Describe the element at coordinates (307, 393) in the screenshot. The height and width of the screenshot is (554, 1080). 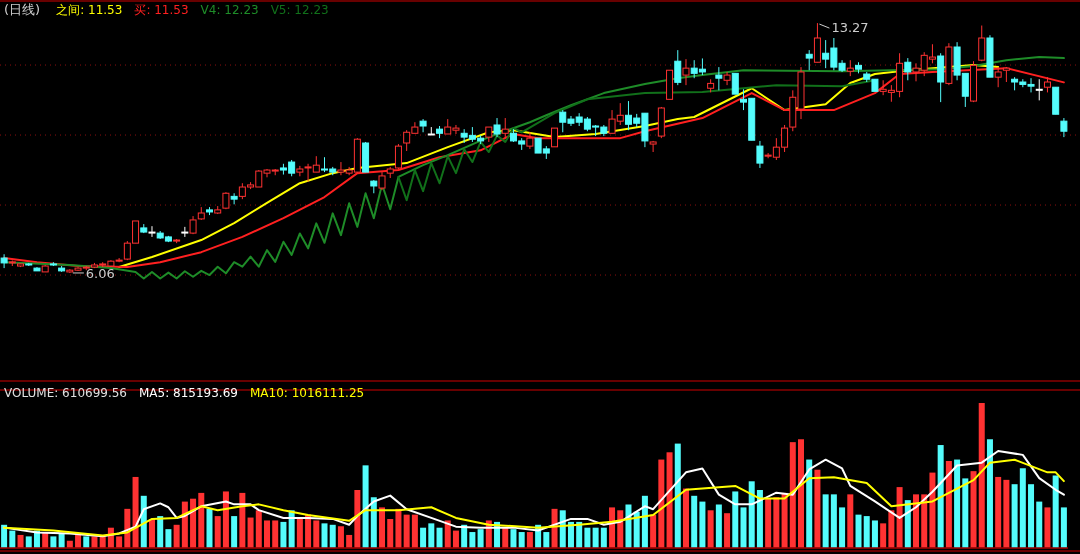
I see `text: MA10: 1016111.25` at that location.